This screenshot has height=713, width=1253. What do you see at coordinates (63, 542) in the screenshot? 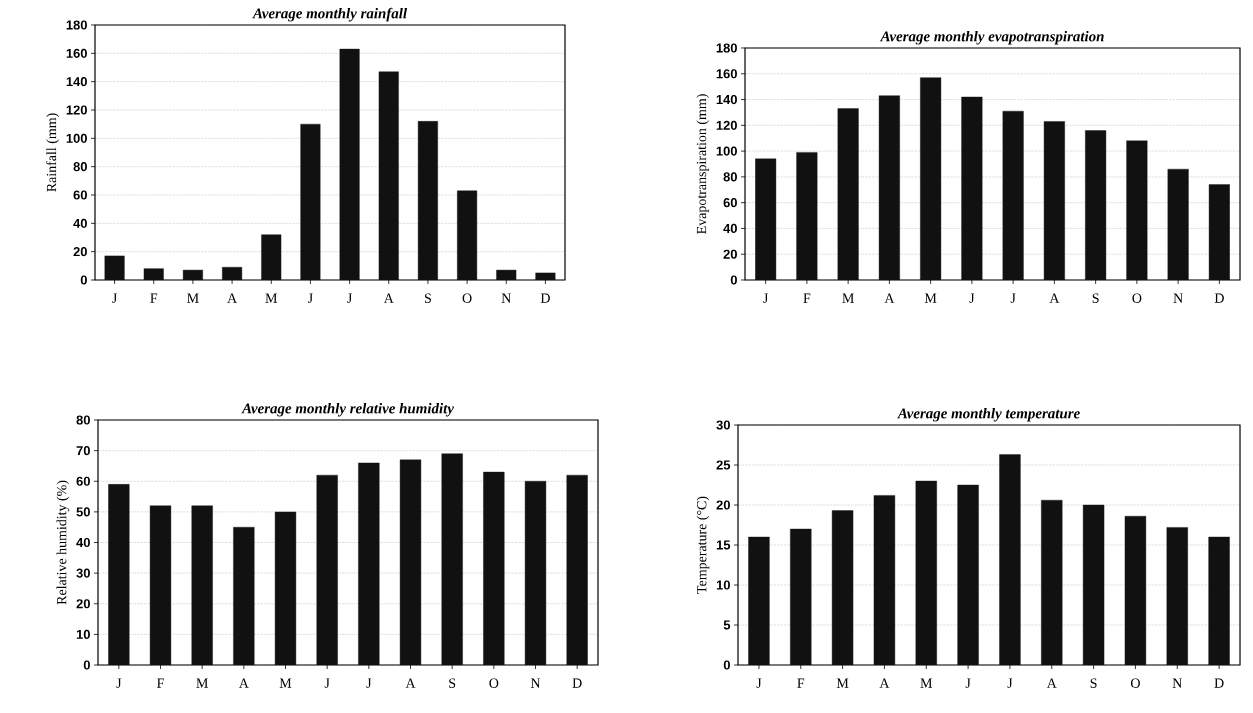
I see `y-axis-title: Relative humidity (%)` at bounding box center [63, 542].